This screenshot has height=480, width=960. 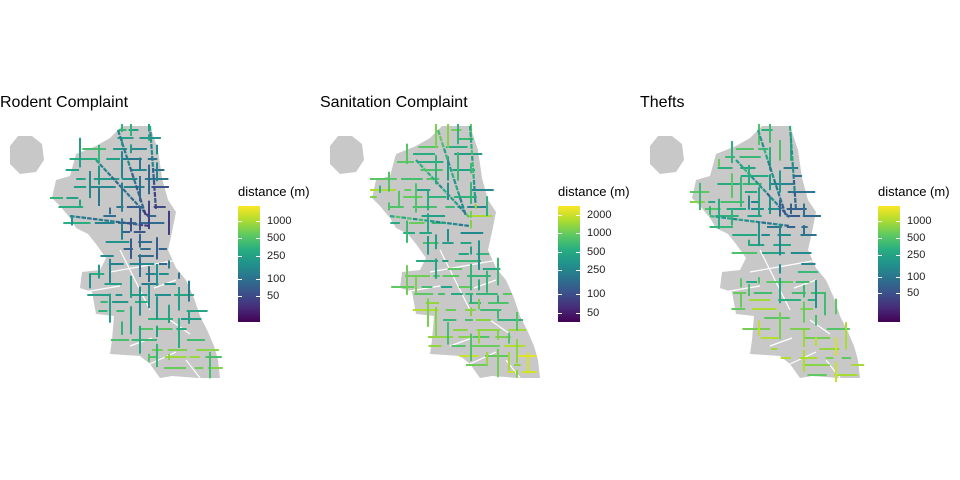 I want to click on chicago-map, so click(x=116, y=251).